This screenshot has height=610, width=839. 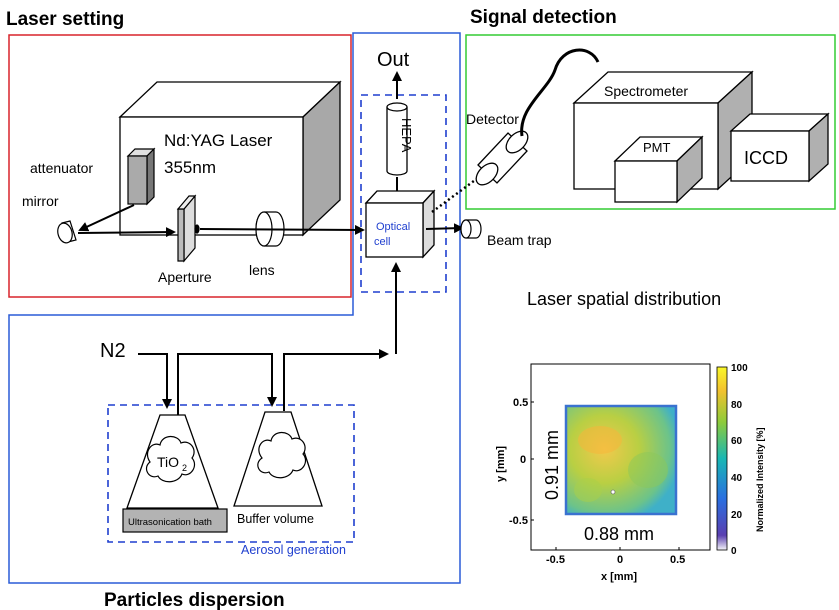 I want to click on tio2-label: TiO, so click(x=168, y=462).